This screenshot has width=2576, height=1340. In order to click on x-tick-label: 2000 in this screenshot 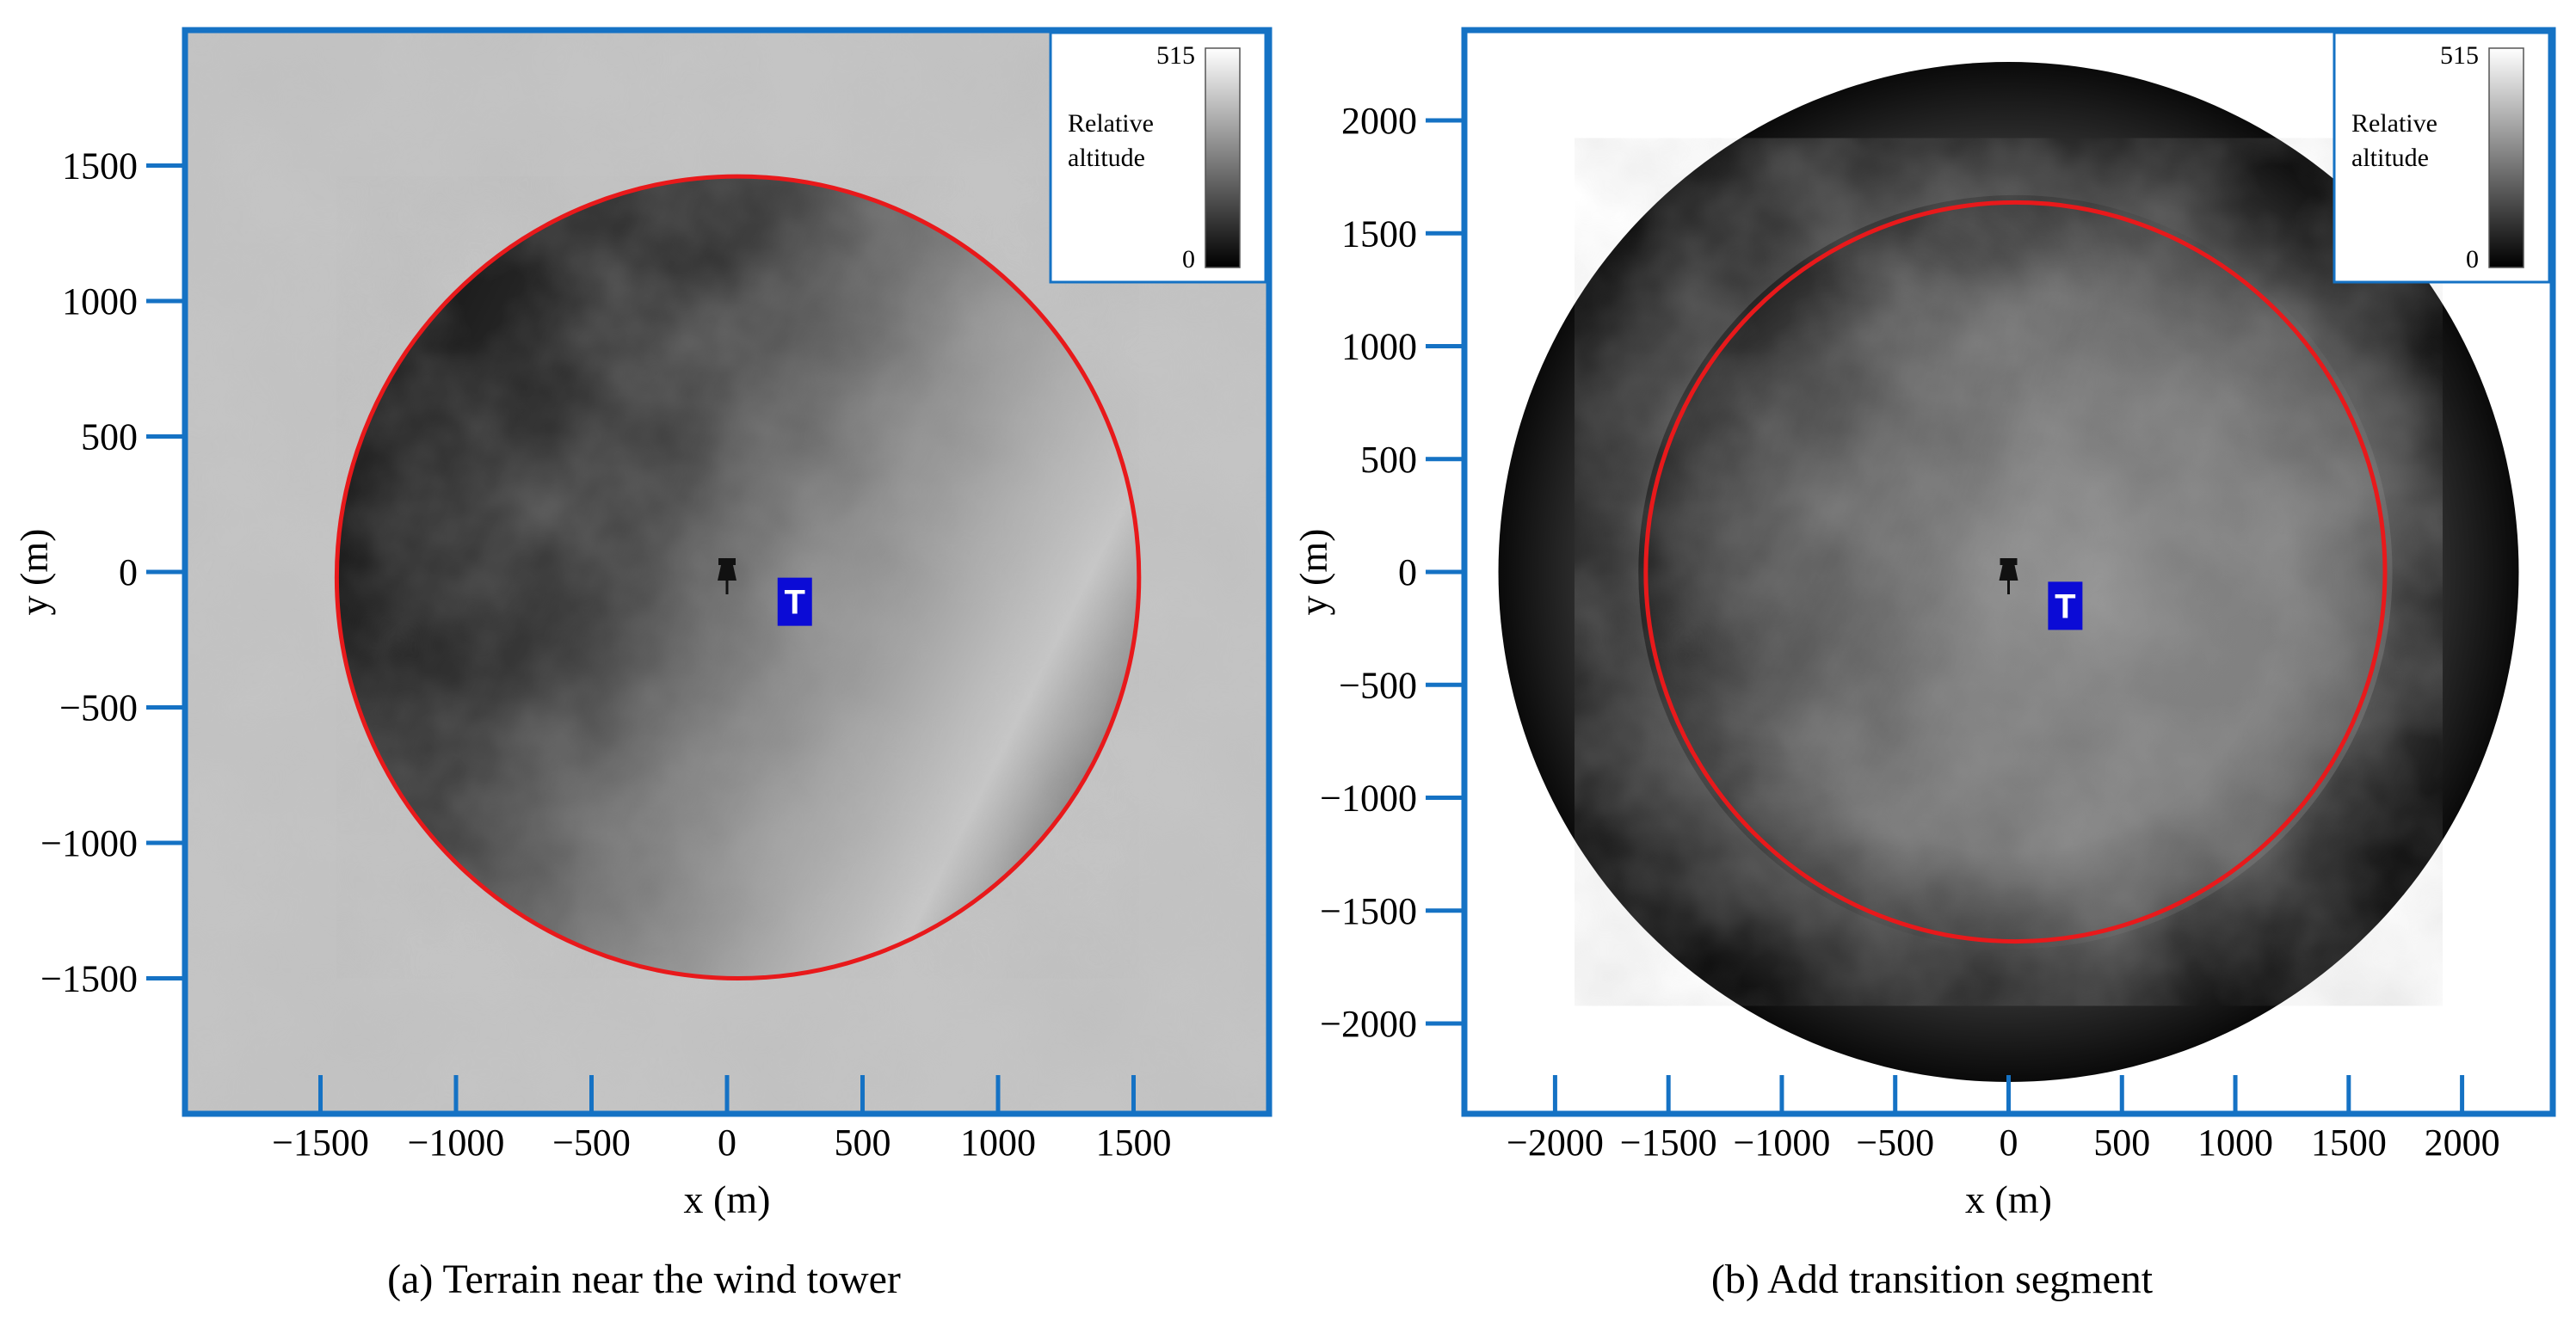, I will do `click(2463, 1143)`.